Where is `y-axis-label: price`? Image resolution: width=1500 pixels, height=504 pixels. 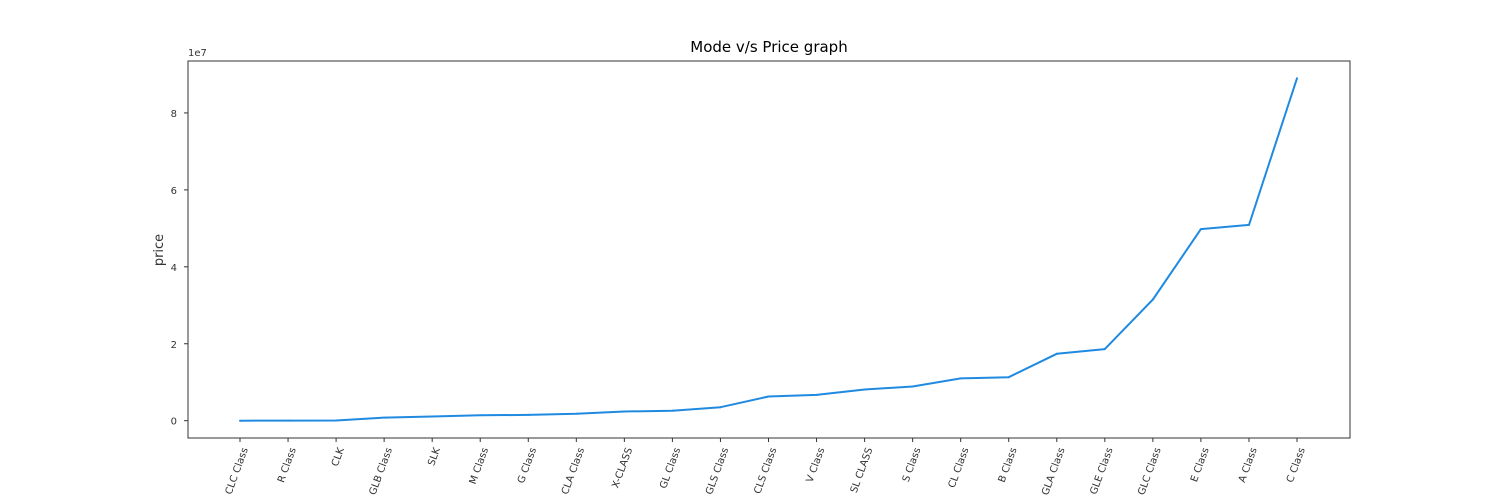 y-axis-label: price is located at coordinates (159, 250).